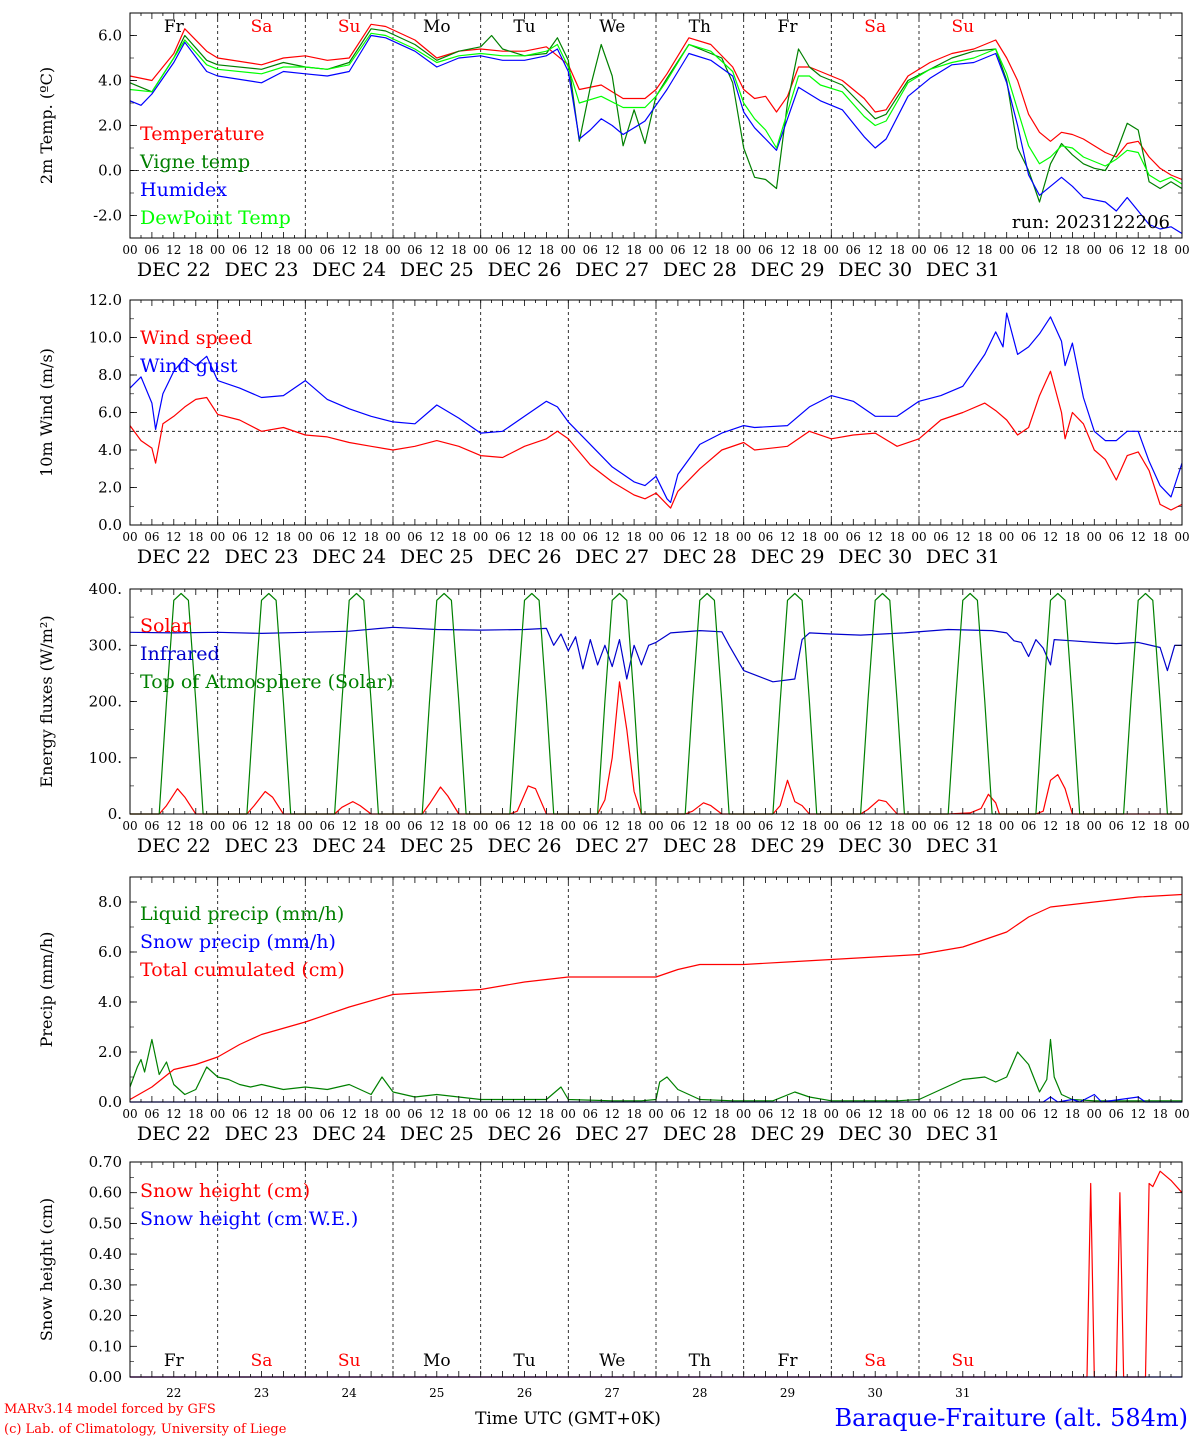  I want to click on y-tick-label: 0.20, so click(105, 1316).